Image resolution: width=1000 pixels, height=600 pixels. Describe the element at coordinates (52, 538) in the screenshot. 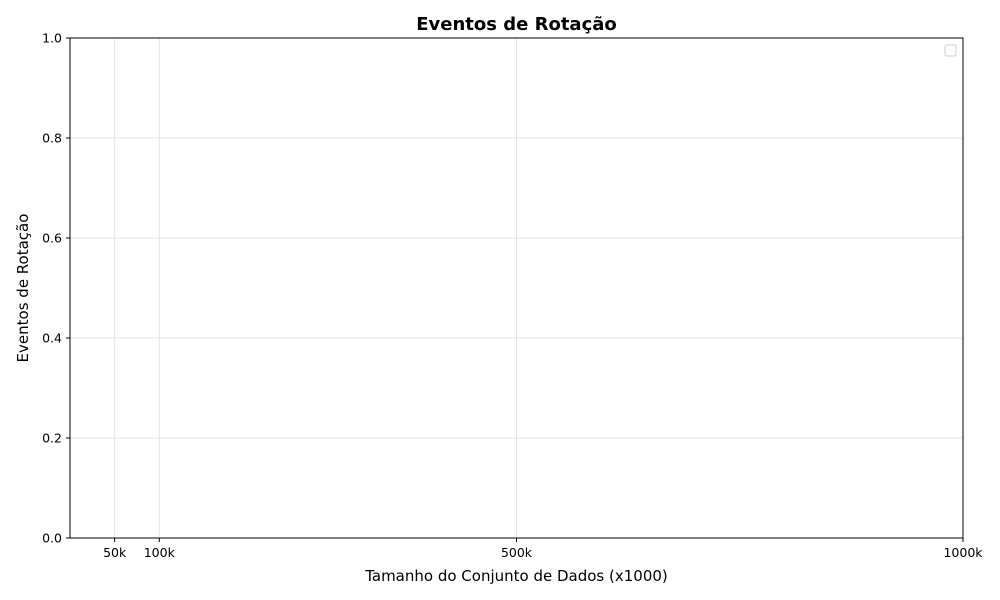

I see `y-tick-label: 0.0` at that location.